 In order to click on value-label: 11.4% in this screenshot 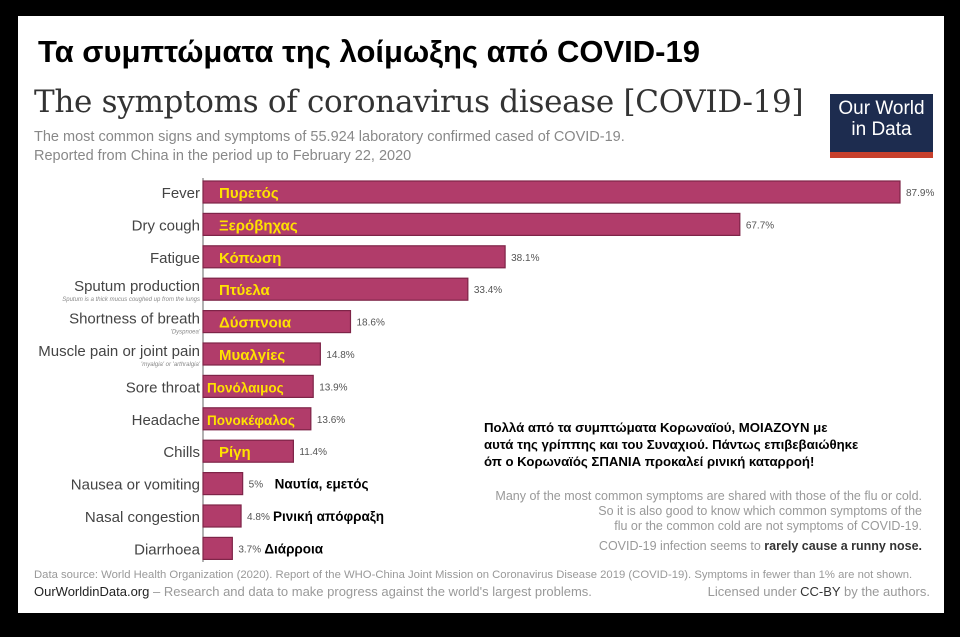, I will do `click(313, 452)`.